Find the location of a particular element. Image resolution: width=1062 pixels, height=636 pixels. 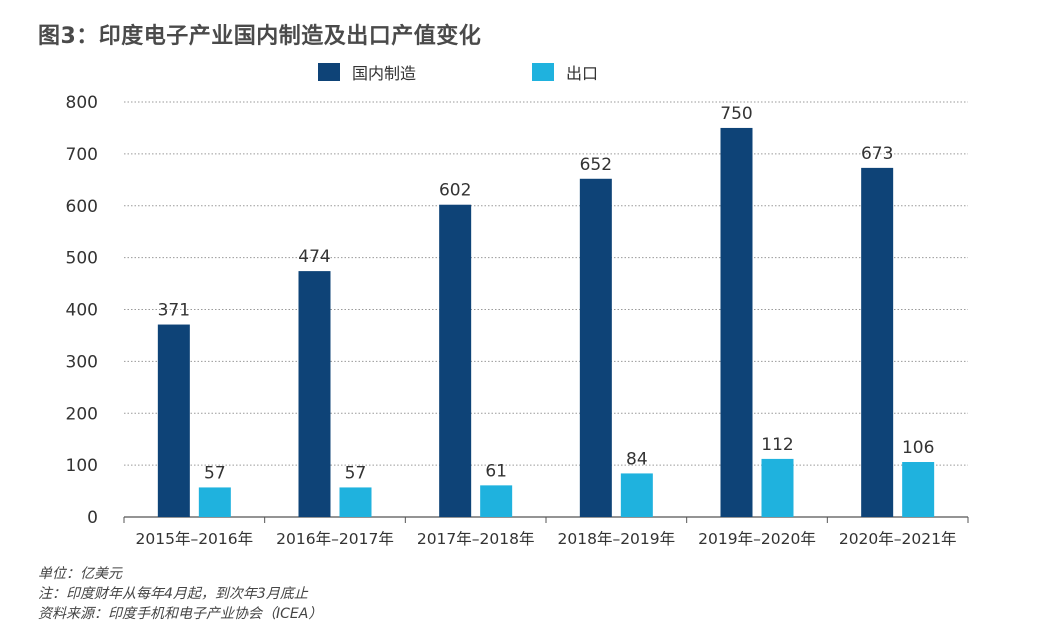

legend-item-domestic: 国内制造 is located at coordinates (367, 72).